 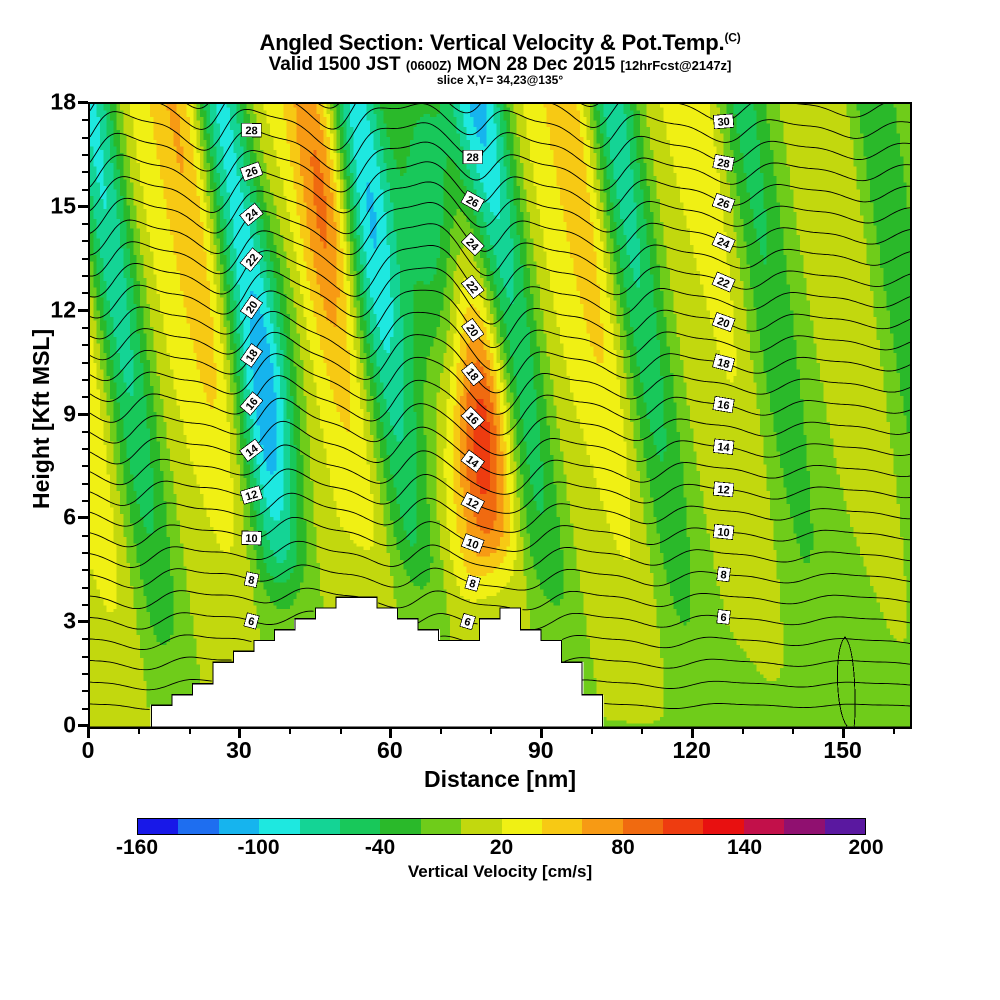 What do you see at coordinates (623, 847) in the screenshot?
I see `colorbar-tick-80: 80` at bounding box center [623, 847].